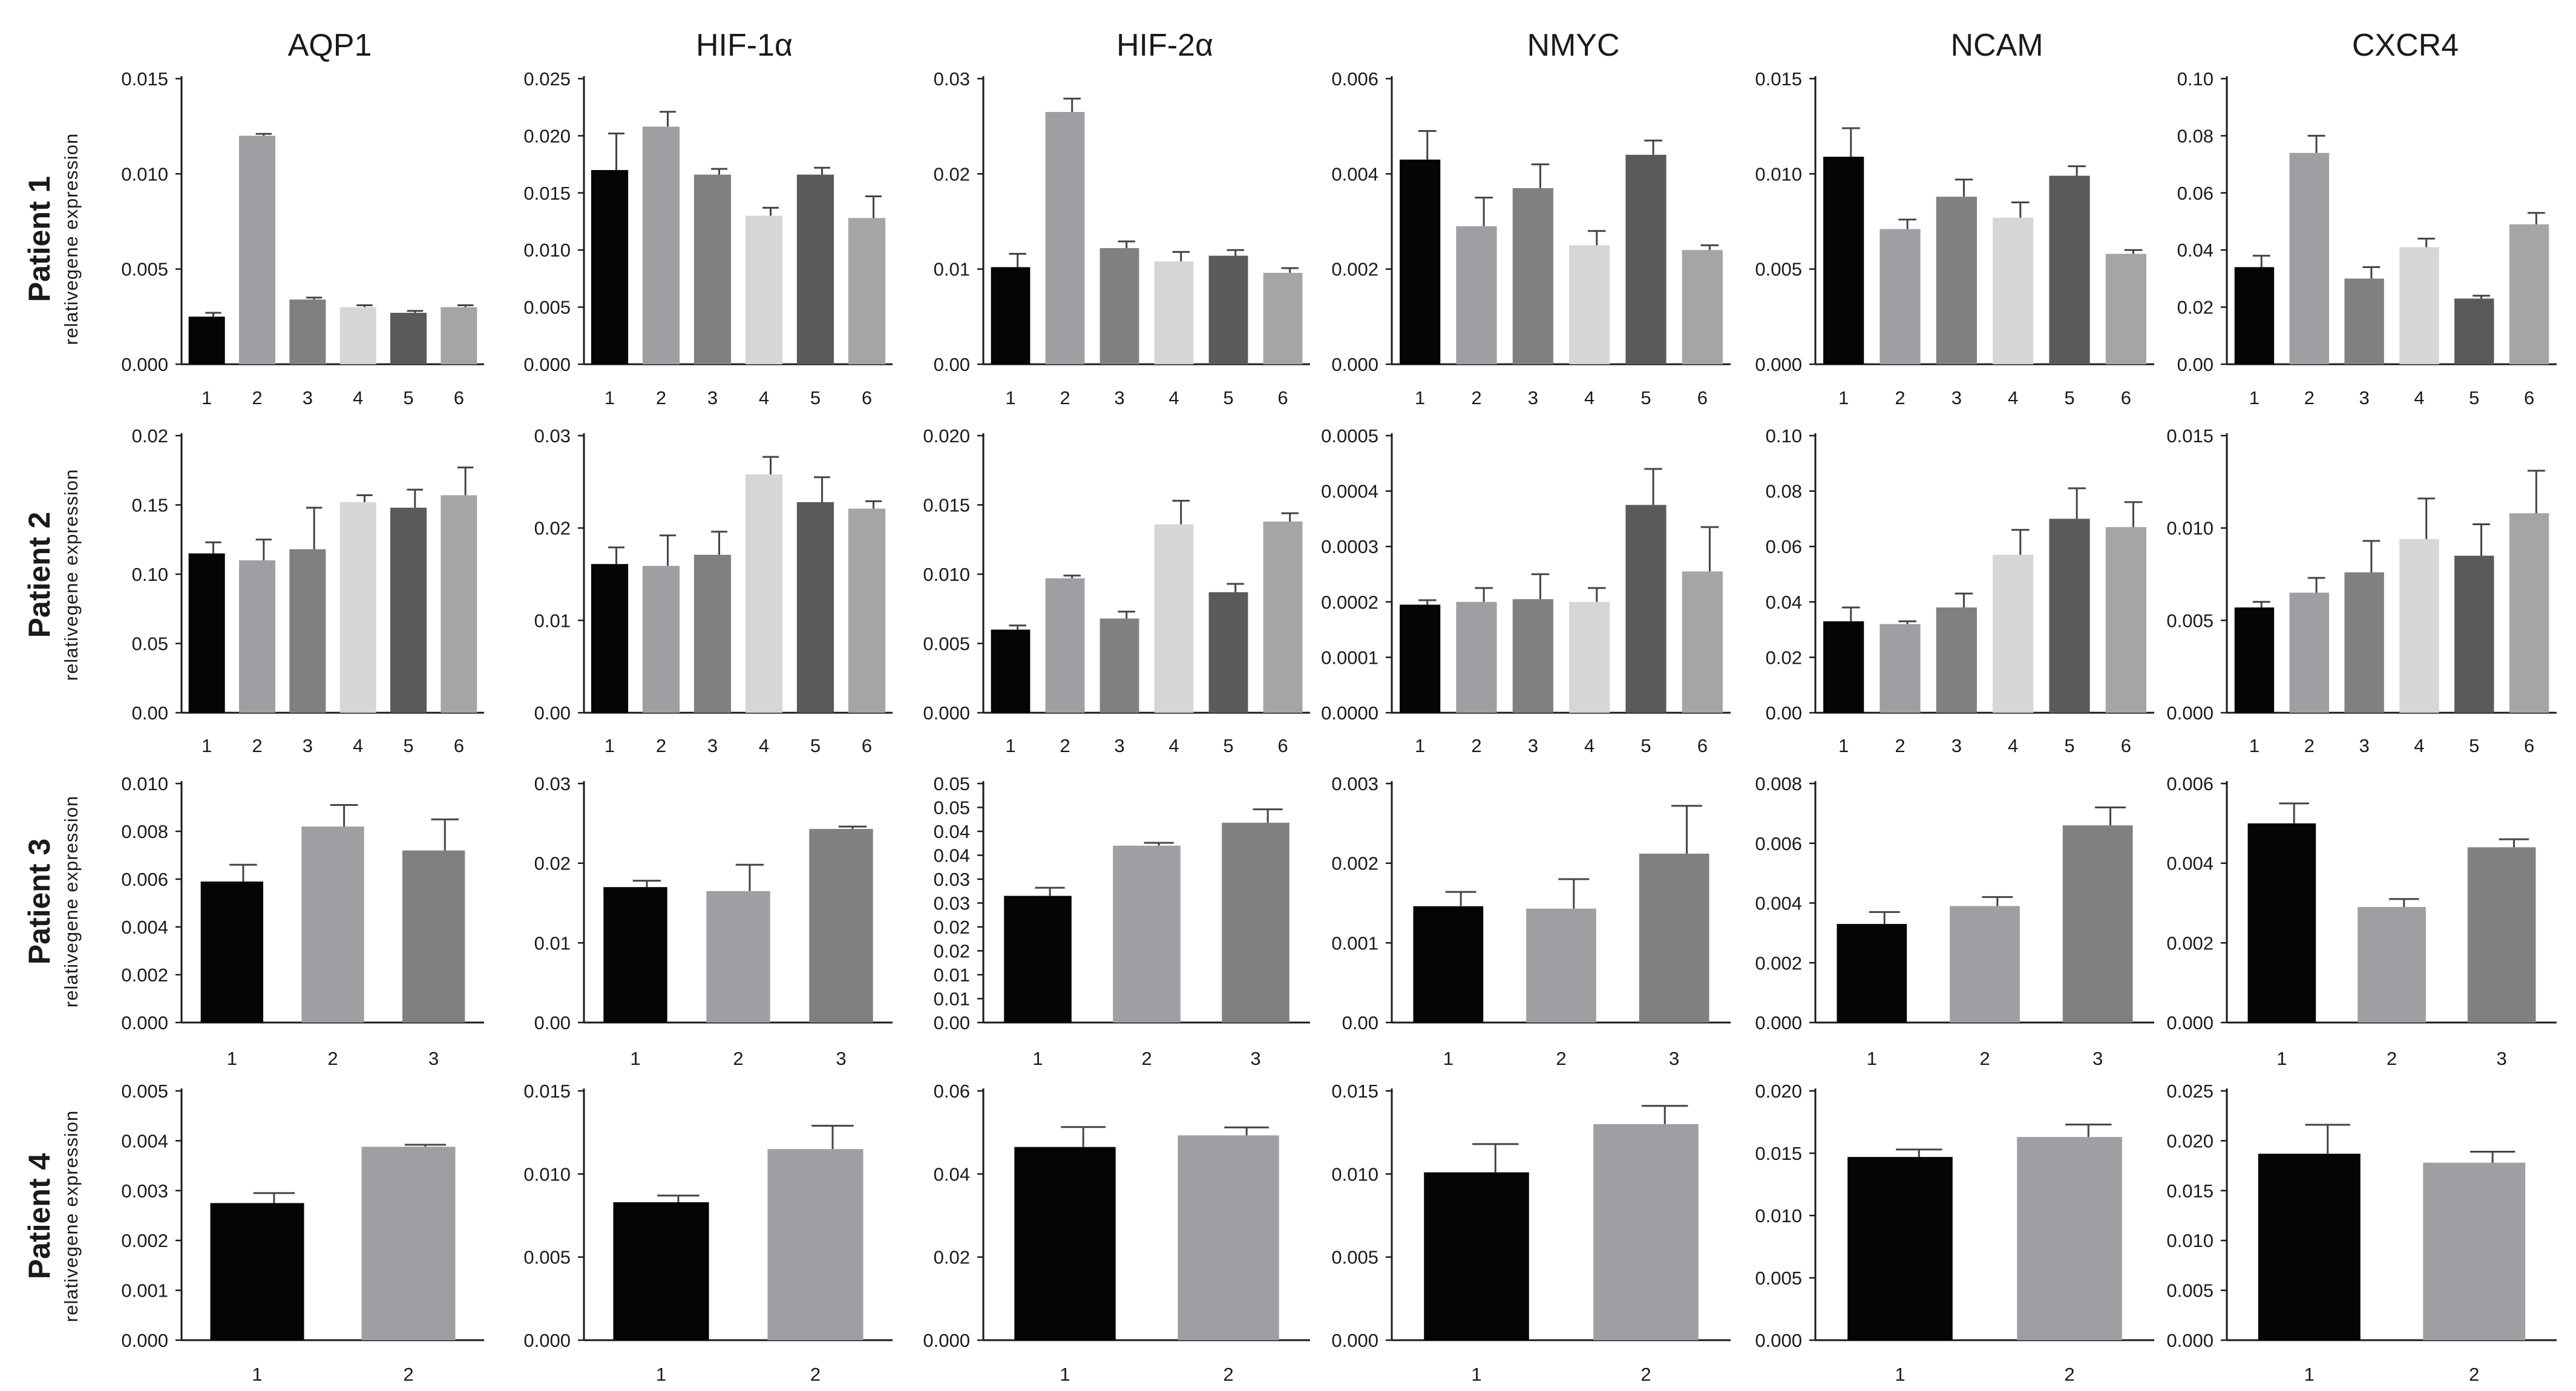 This screenshot has height=1391, width=2576. I want to click on chart-panel: 0.00 0.02 0.04 0.06 0.08 0.10 1 2 3 4 5 6, so click(2367, 238).